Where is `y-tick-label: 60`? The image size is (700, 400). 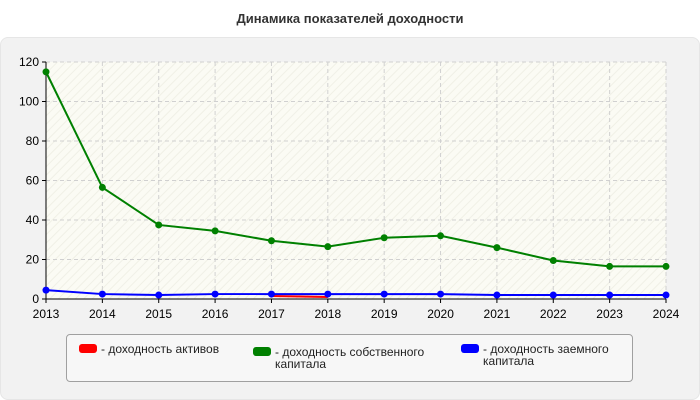
y-tick-label: 60 is located at coordinates (33, 181).